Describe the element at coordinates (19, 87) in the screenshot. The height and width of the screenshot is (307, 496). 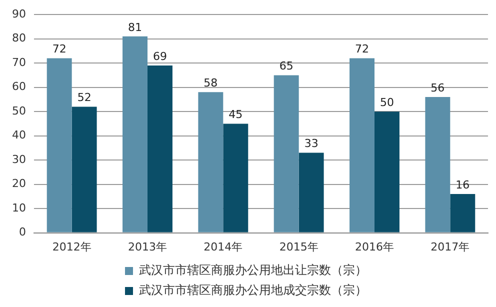
I see `y-tick-label: 60` at that location.